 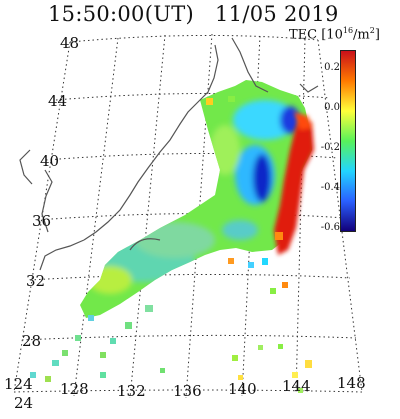 I want to click on lat-label-44: 44, so click(x=58, y=101).